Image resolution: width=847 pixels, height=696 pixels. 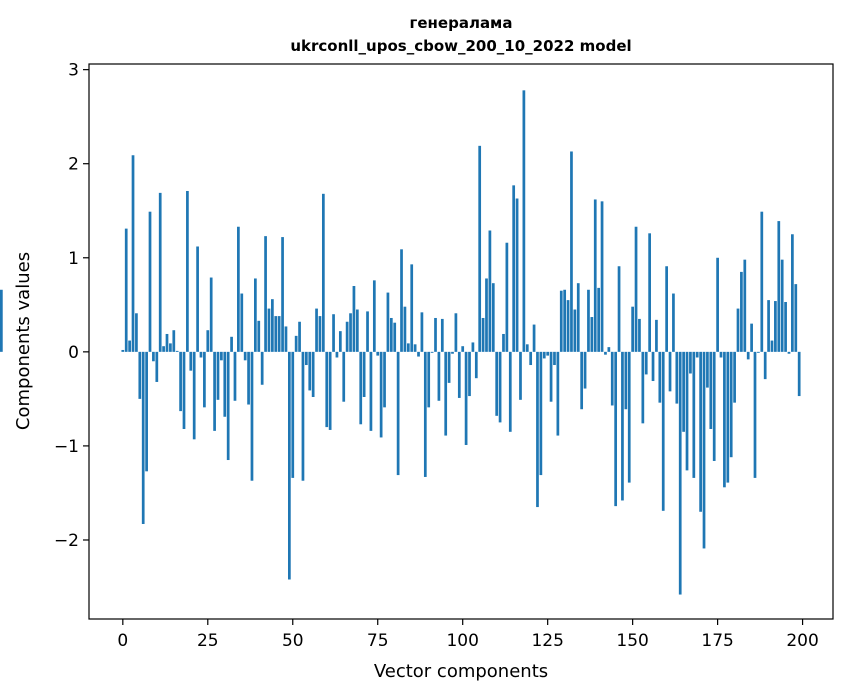 I want to click on x-tick-label: 100, so click(x=462, y=641).